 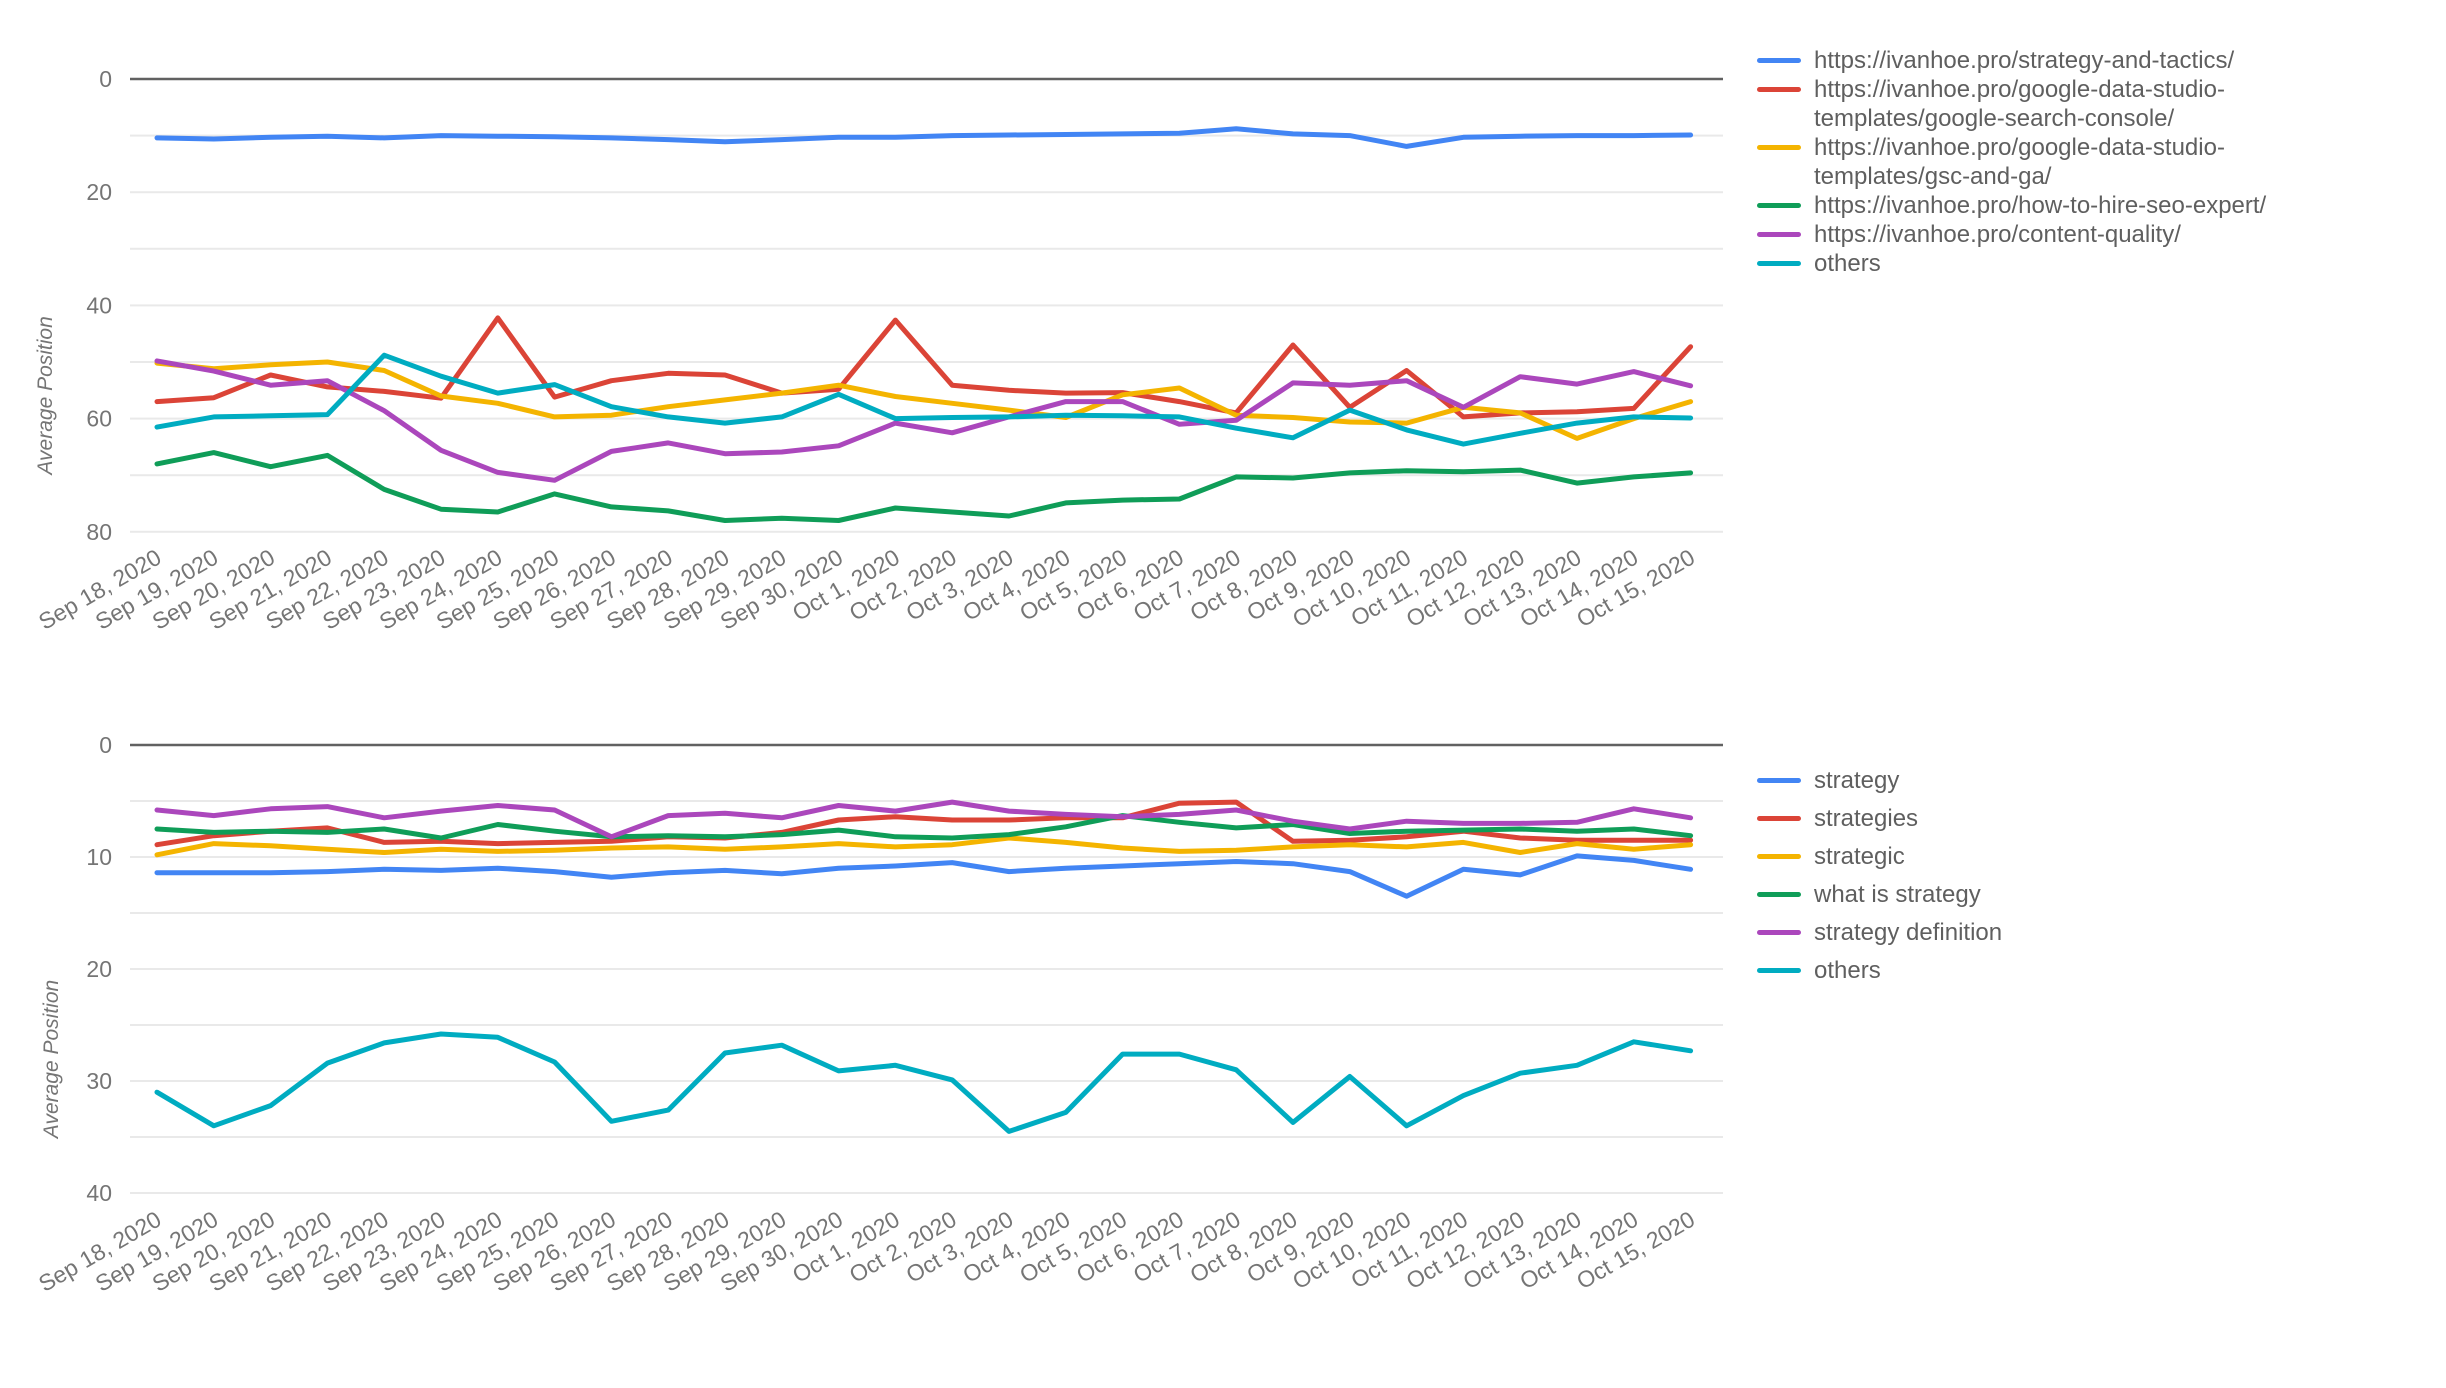 What do you see at coordinates (99, 419) in the screenshot?
I see `y-axis-tick-label: 60` at bounding box center [99, 419].